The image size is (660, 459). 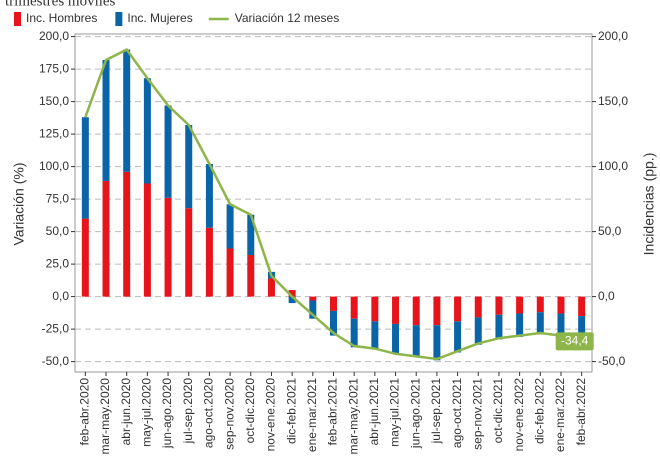 I want to click on x-tick-label: oct-dic.2021, so click(x=498, y=411).